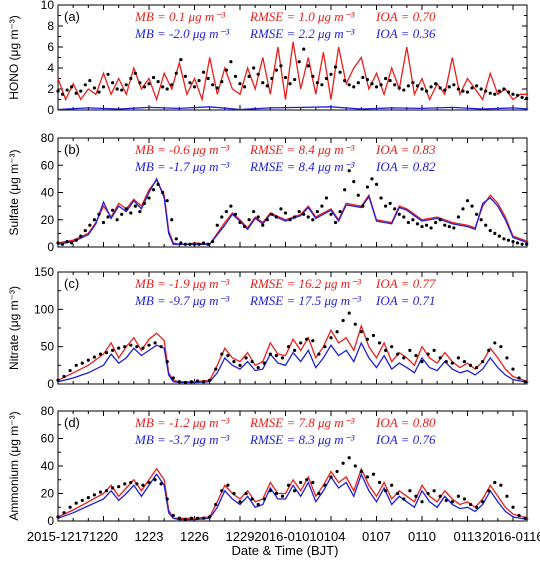  What do you see at coordinates (182, 422) in the screenshot?
I see `stat-mb: MB = -1.2 μg m⁻³` at bounding box center [182, 422].